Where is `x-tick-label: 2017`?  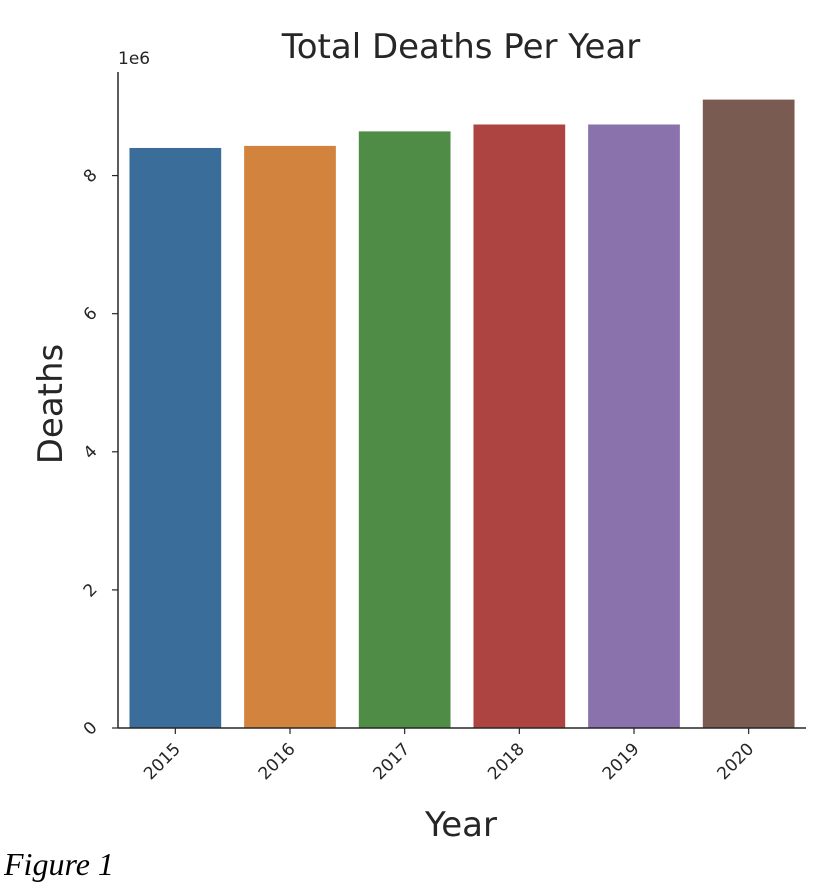 x-tick-label: 2017 is located at coordinates (391, 761).